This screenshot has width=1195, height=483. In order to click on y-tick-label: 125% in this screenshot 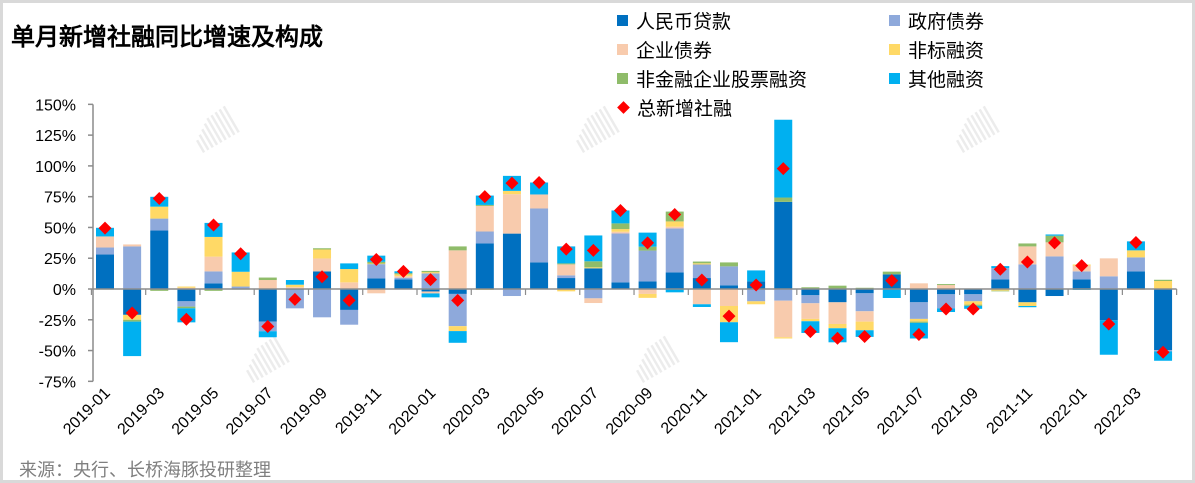, I will do `click(55, 136)`.